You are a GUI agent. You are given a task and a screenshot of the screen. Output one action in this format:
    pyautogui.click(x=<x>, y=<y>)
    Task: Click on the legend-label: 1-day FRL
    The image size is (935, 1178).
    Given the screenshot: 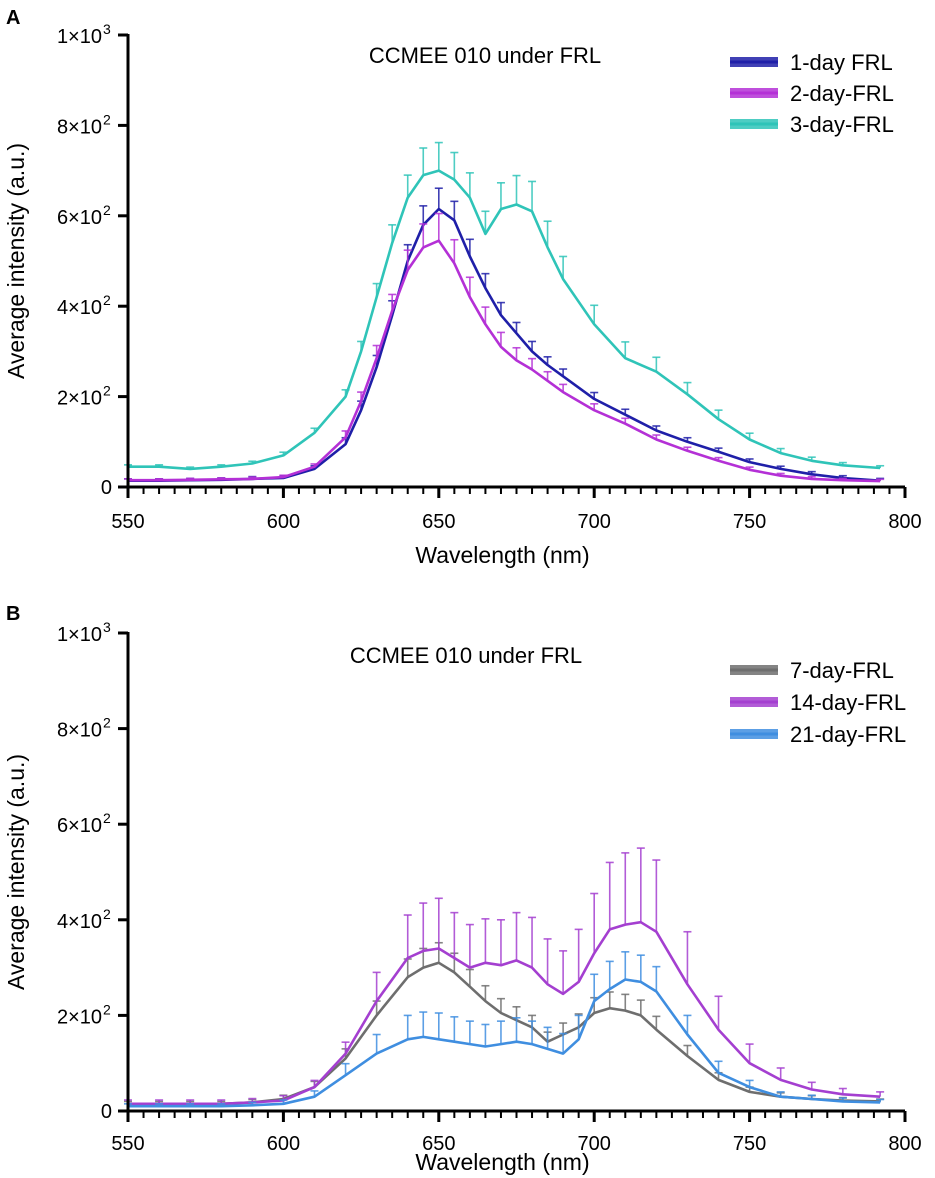 What is the action you would take?
    pyautogui.click(x=841, y=62)
    